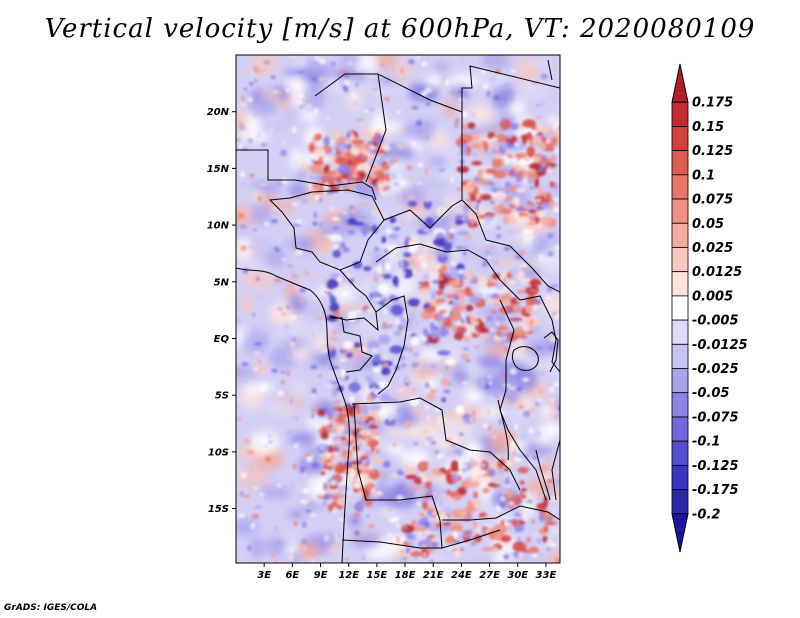 The width and height of the screenshot is (800, 618). I want to click on x-axis: 3E 6E 9E 12E 15E 18E 21E 24E 27E 30E 33E, so click(406, 572).